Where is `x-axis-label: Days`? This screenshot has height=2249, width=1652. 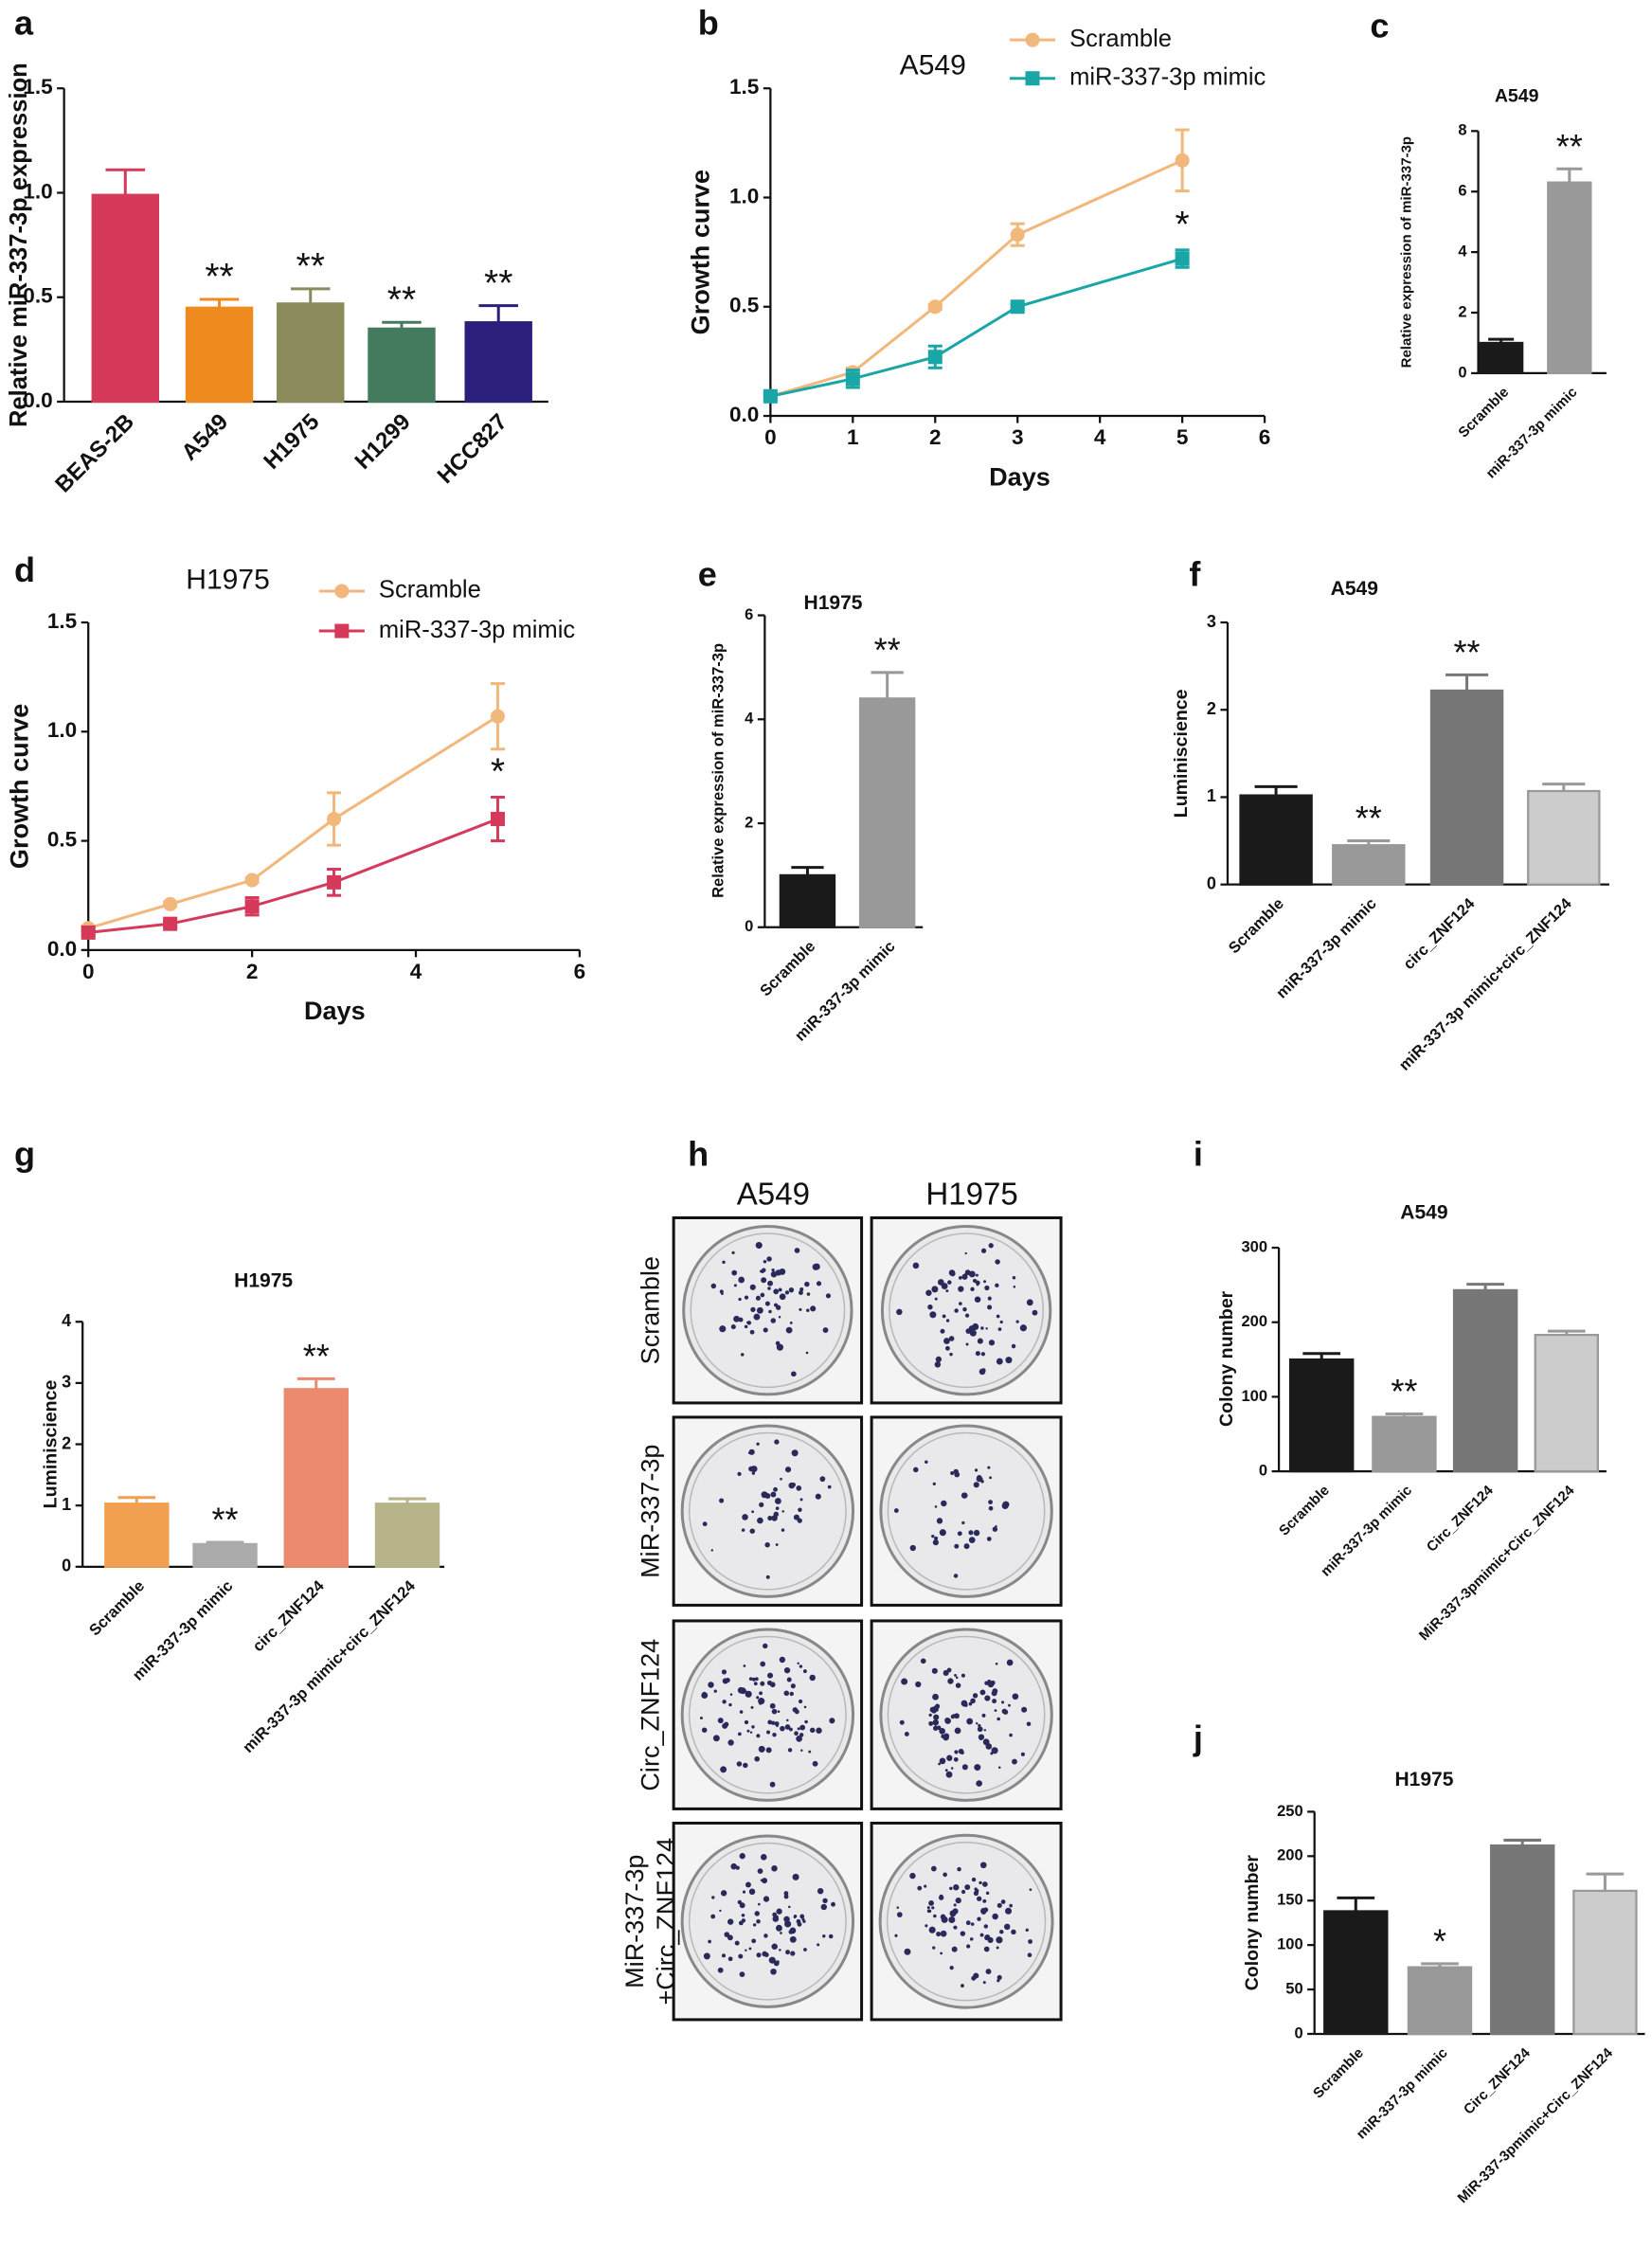
x-axis-label: Days is located at coordinates (335, 1011).